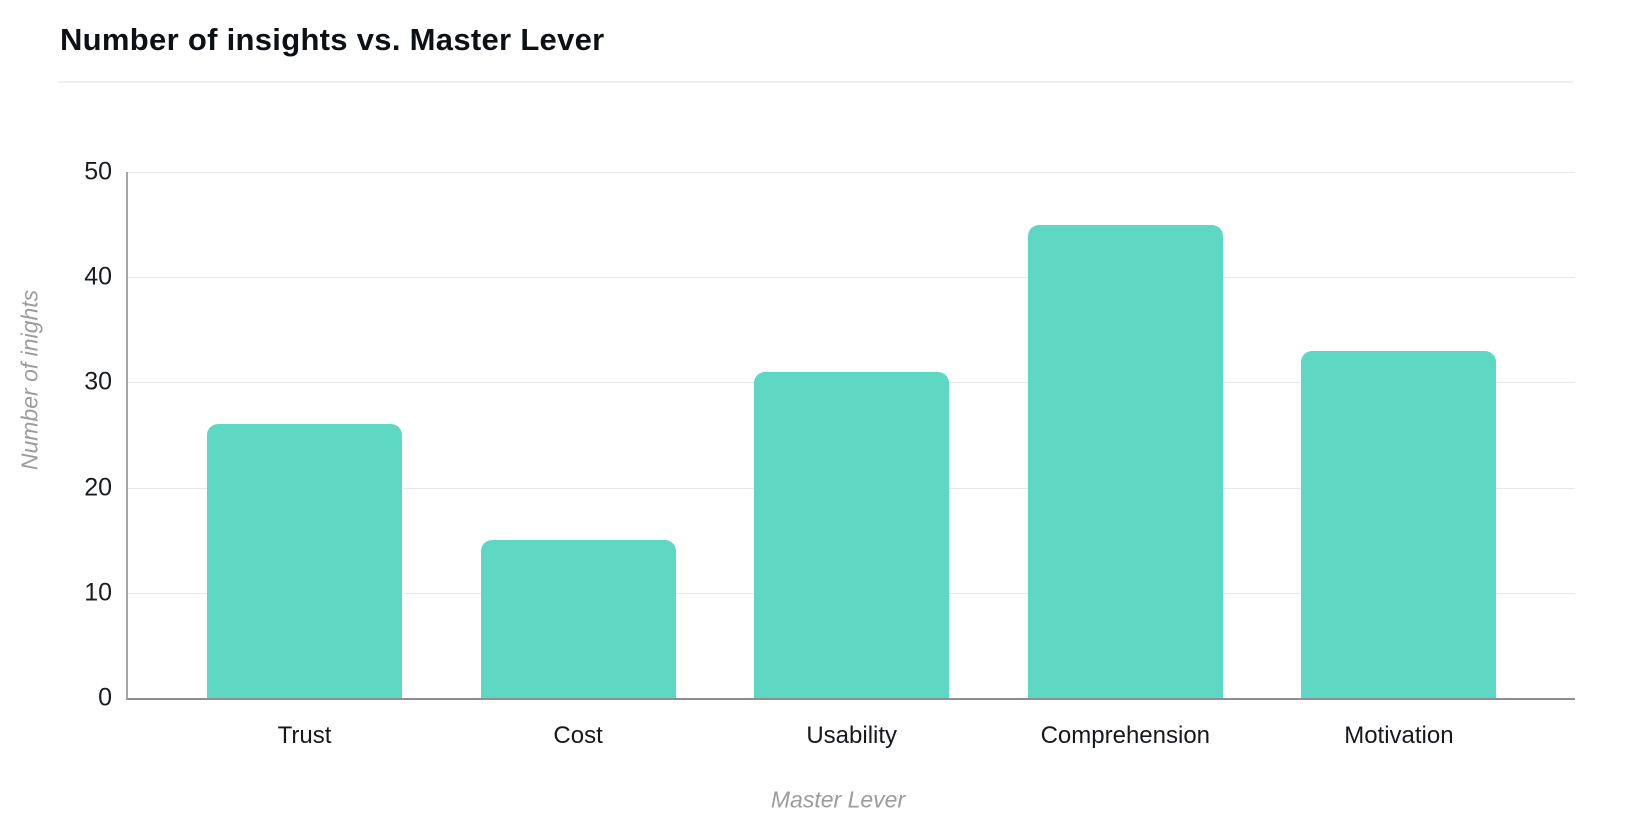 This screenshot has height=840, width=1633. I want to click on bar-trust, so click(304, 561).